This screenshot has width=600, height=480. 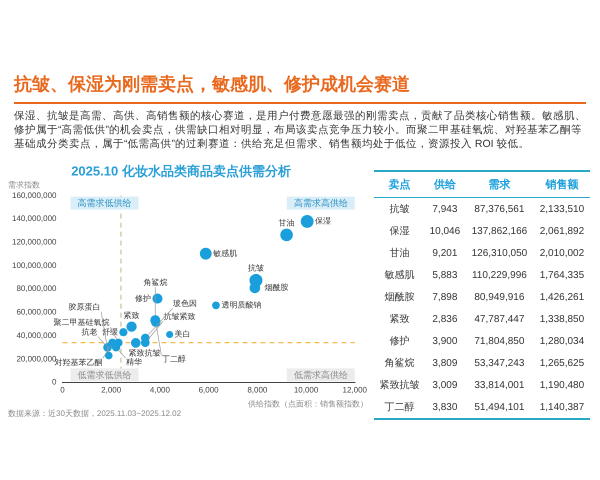 I want to click on category-label: 修护, so click(x=399, y=341).